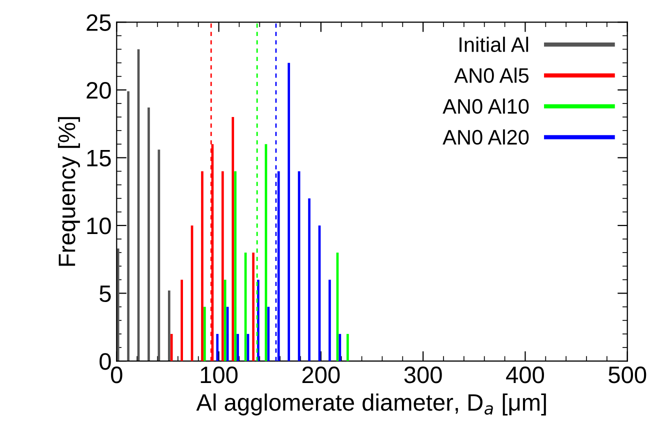 This screenshot has width=659, height=443. I want to click on x-axis-title: Al agglomerate diameter, D$_{a}$ [μm], so click(371, 404).